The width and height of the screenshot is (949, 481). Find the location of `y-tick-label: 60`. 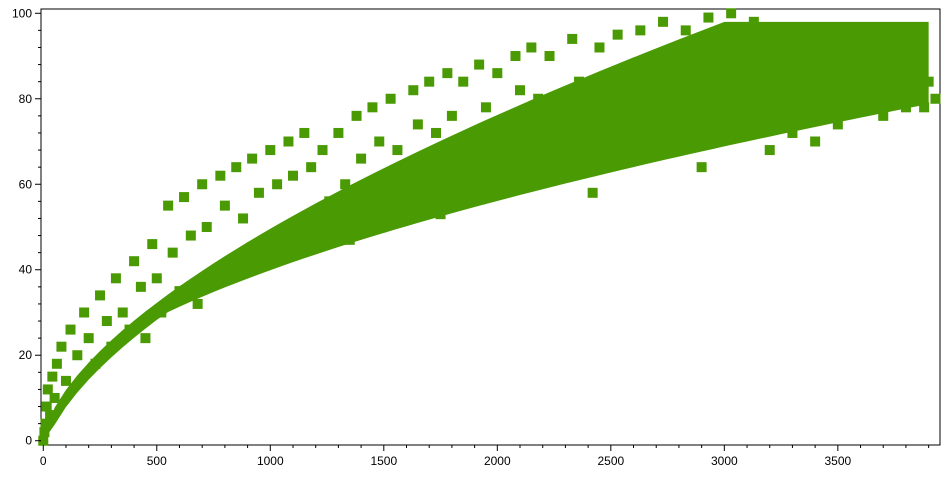

y-tick-label: 60 is located at coordinates (26, 184).